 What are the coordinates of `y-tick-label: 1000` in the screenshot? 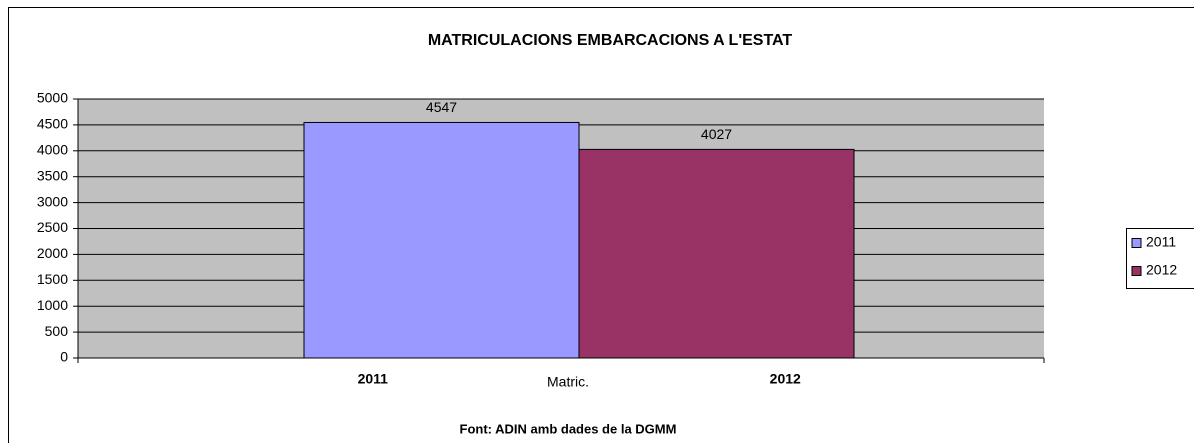 It's located at (52, 305).